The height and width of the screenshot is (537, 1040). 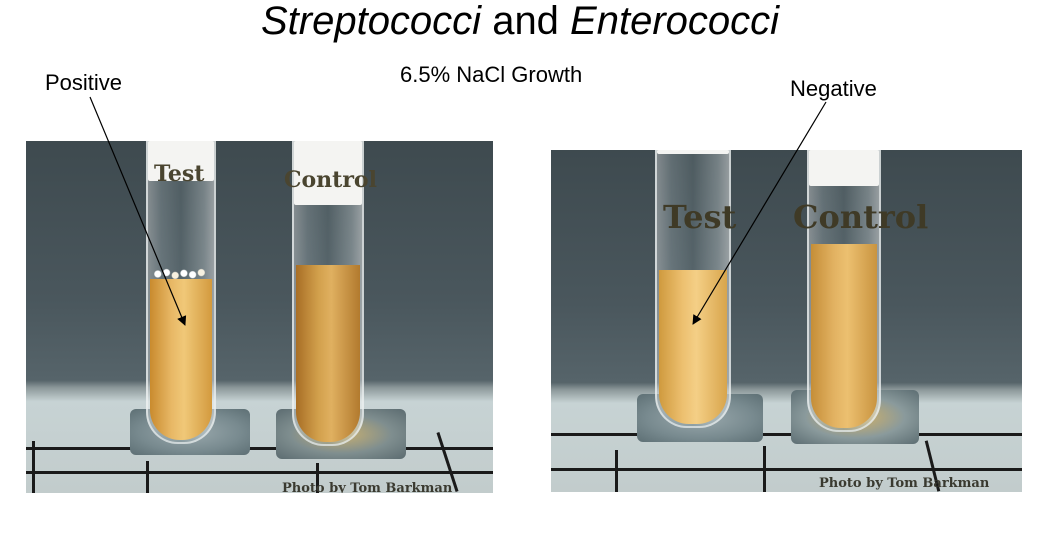 I want to click on title-streptococci: Streptococci, so click(x=371, y=21).